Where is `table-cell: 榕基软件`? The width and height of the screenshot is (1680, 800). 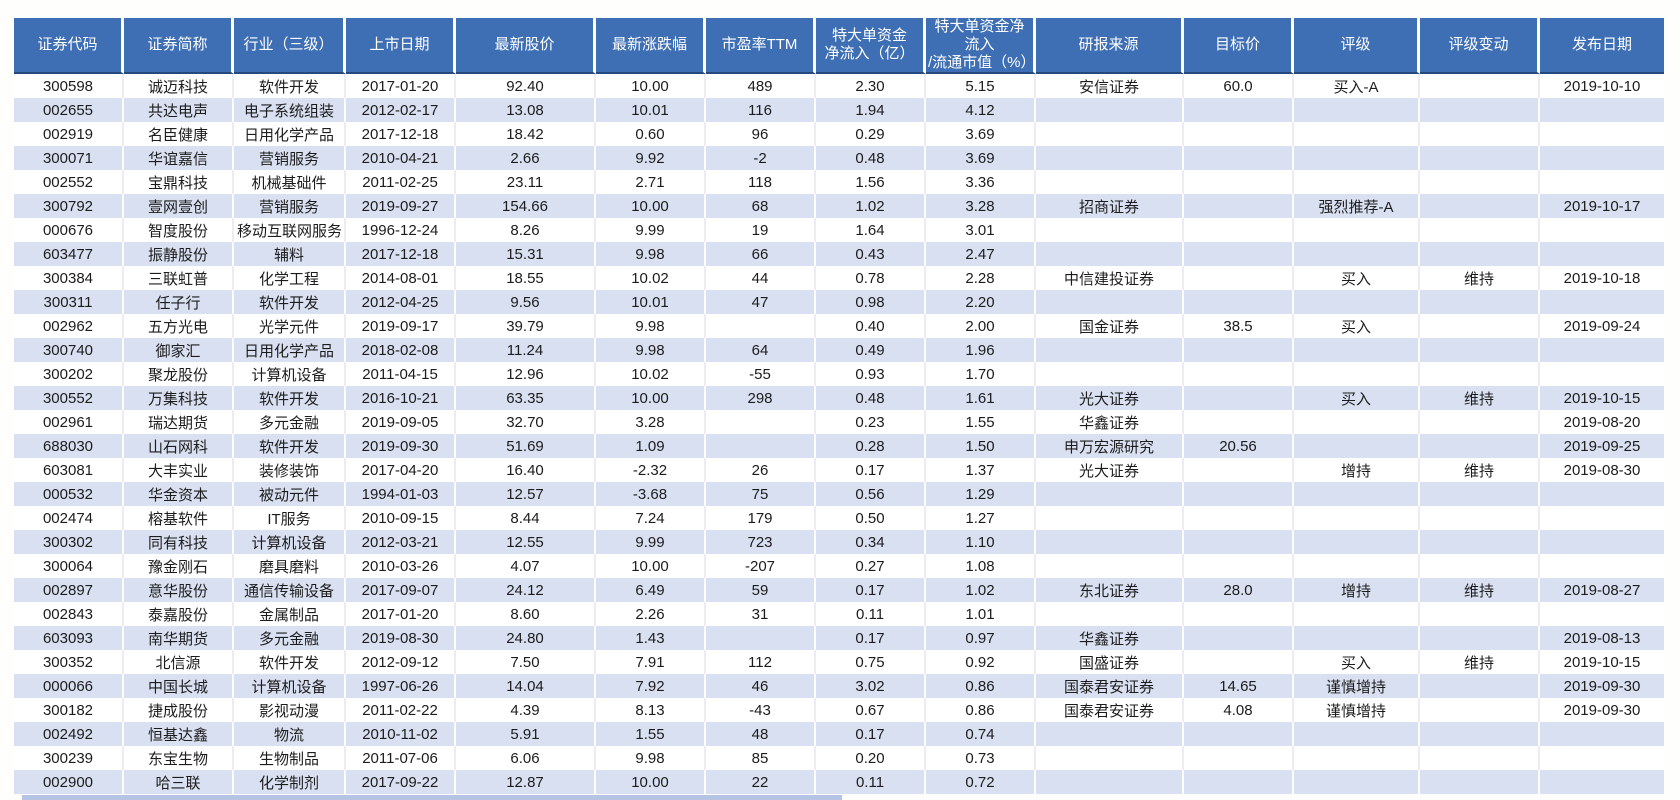 table-cell: 榕基软件 is located at coordinates (179, 518).